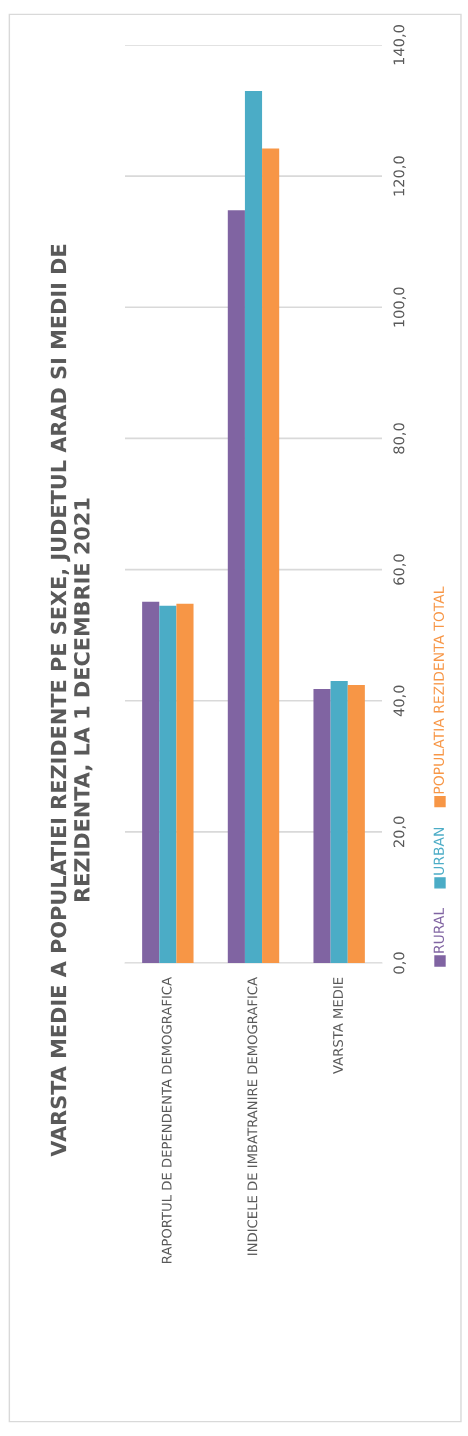 The height and width of the screenshot is (1436, 468). I want to click on y-tick-label: 100,0, so click(399, 307).